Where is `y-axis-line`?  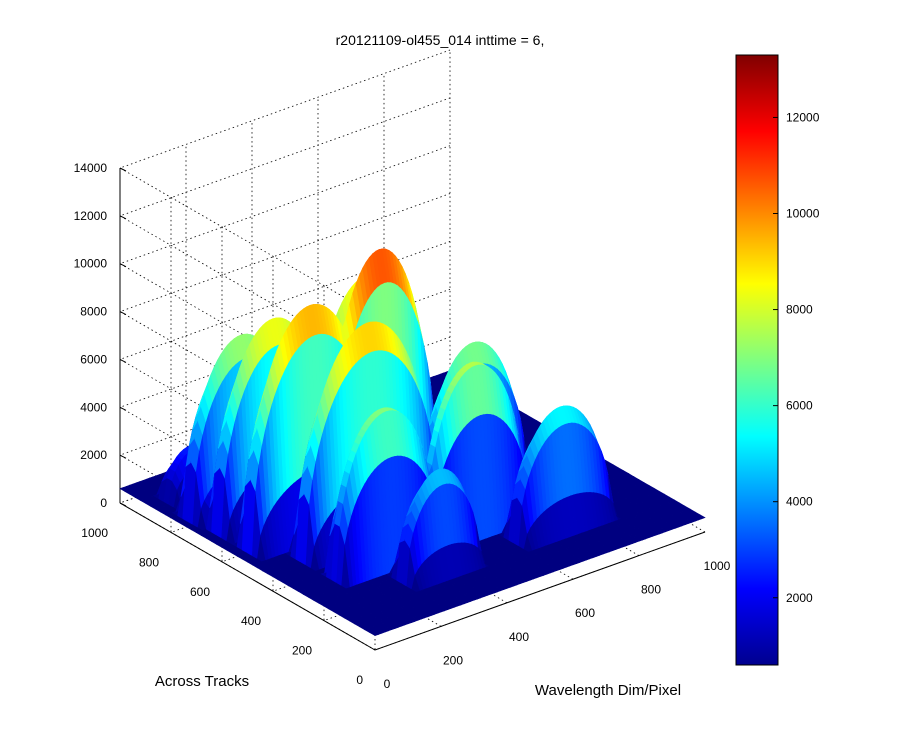
y-axis-line is located at coordinates (247, 576).